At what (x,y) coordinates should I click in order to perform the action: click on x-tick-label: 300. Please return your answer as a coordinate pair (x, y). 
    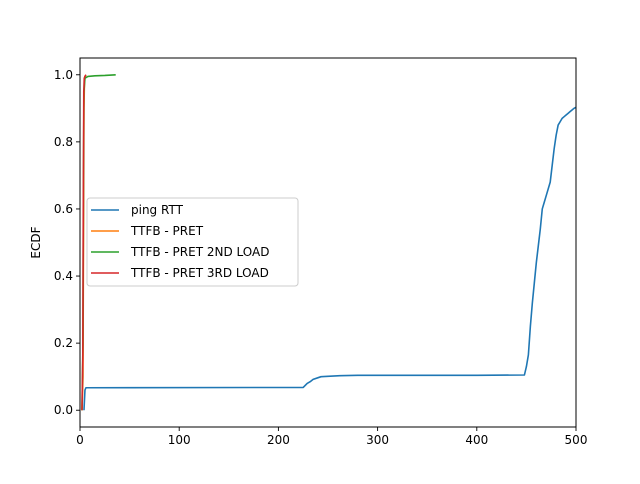
    Looking at the image, I should click on (377, 440).